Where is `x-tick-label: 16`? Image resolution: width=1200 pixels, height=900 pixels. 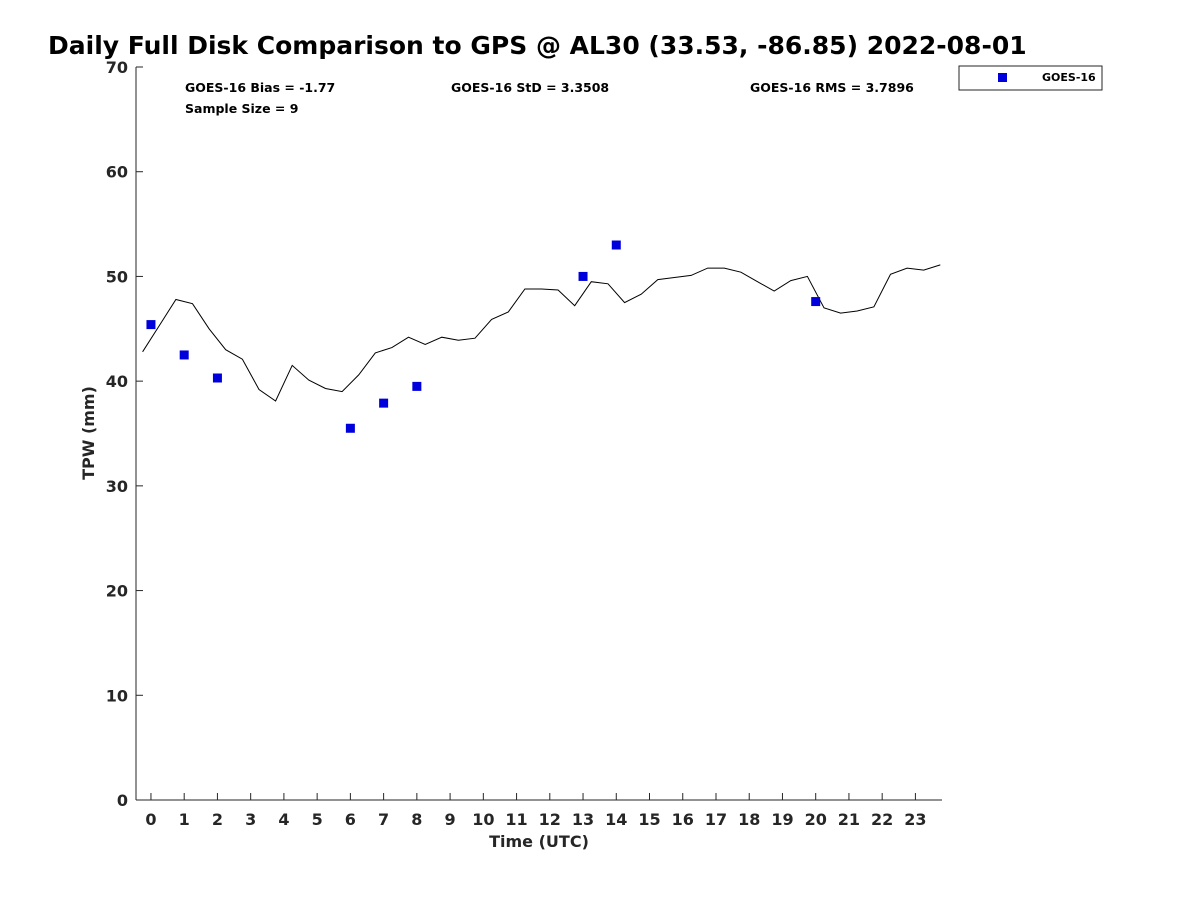
x-tick-label: 16 is located at coordinates (683, 819).